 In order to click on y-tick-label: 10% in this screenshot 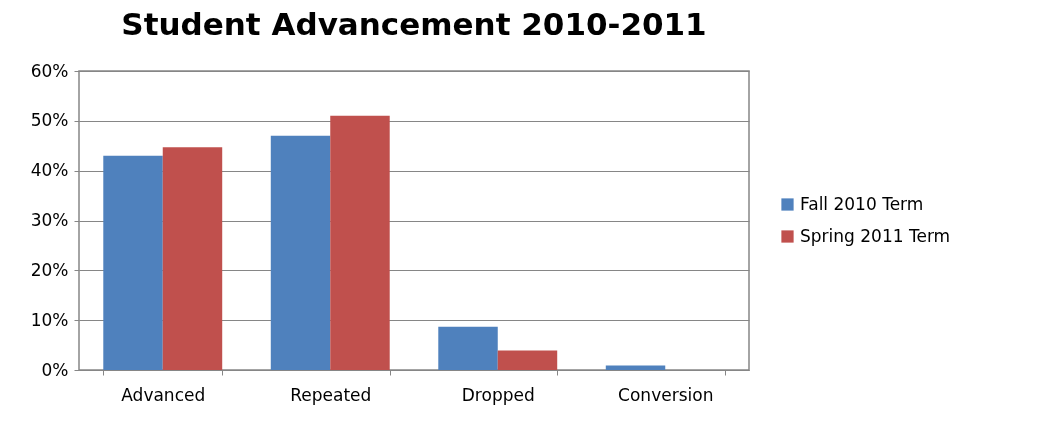, I will do `click(49, 319)`.